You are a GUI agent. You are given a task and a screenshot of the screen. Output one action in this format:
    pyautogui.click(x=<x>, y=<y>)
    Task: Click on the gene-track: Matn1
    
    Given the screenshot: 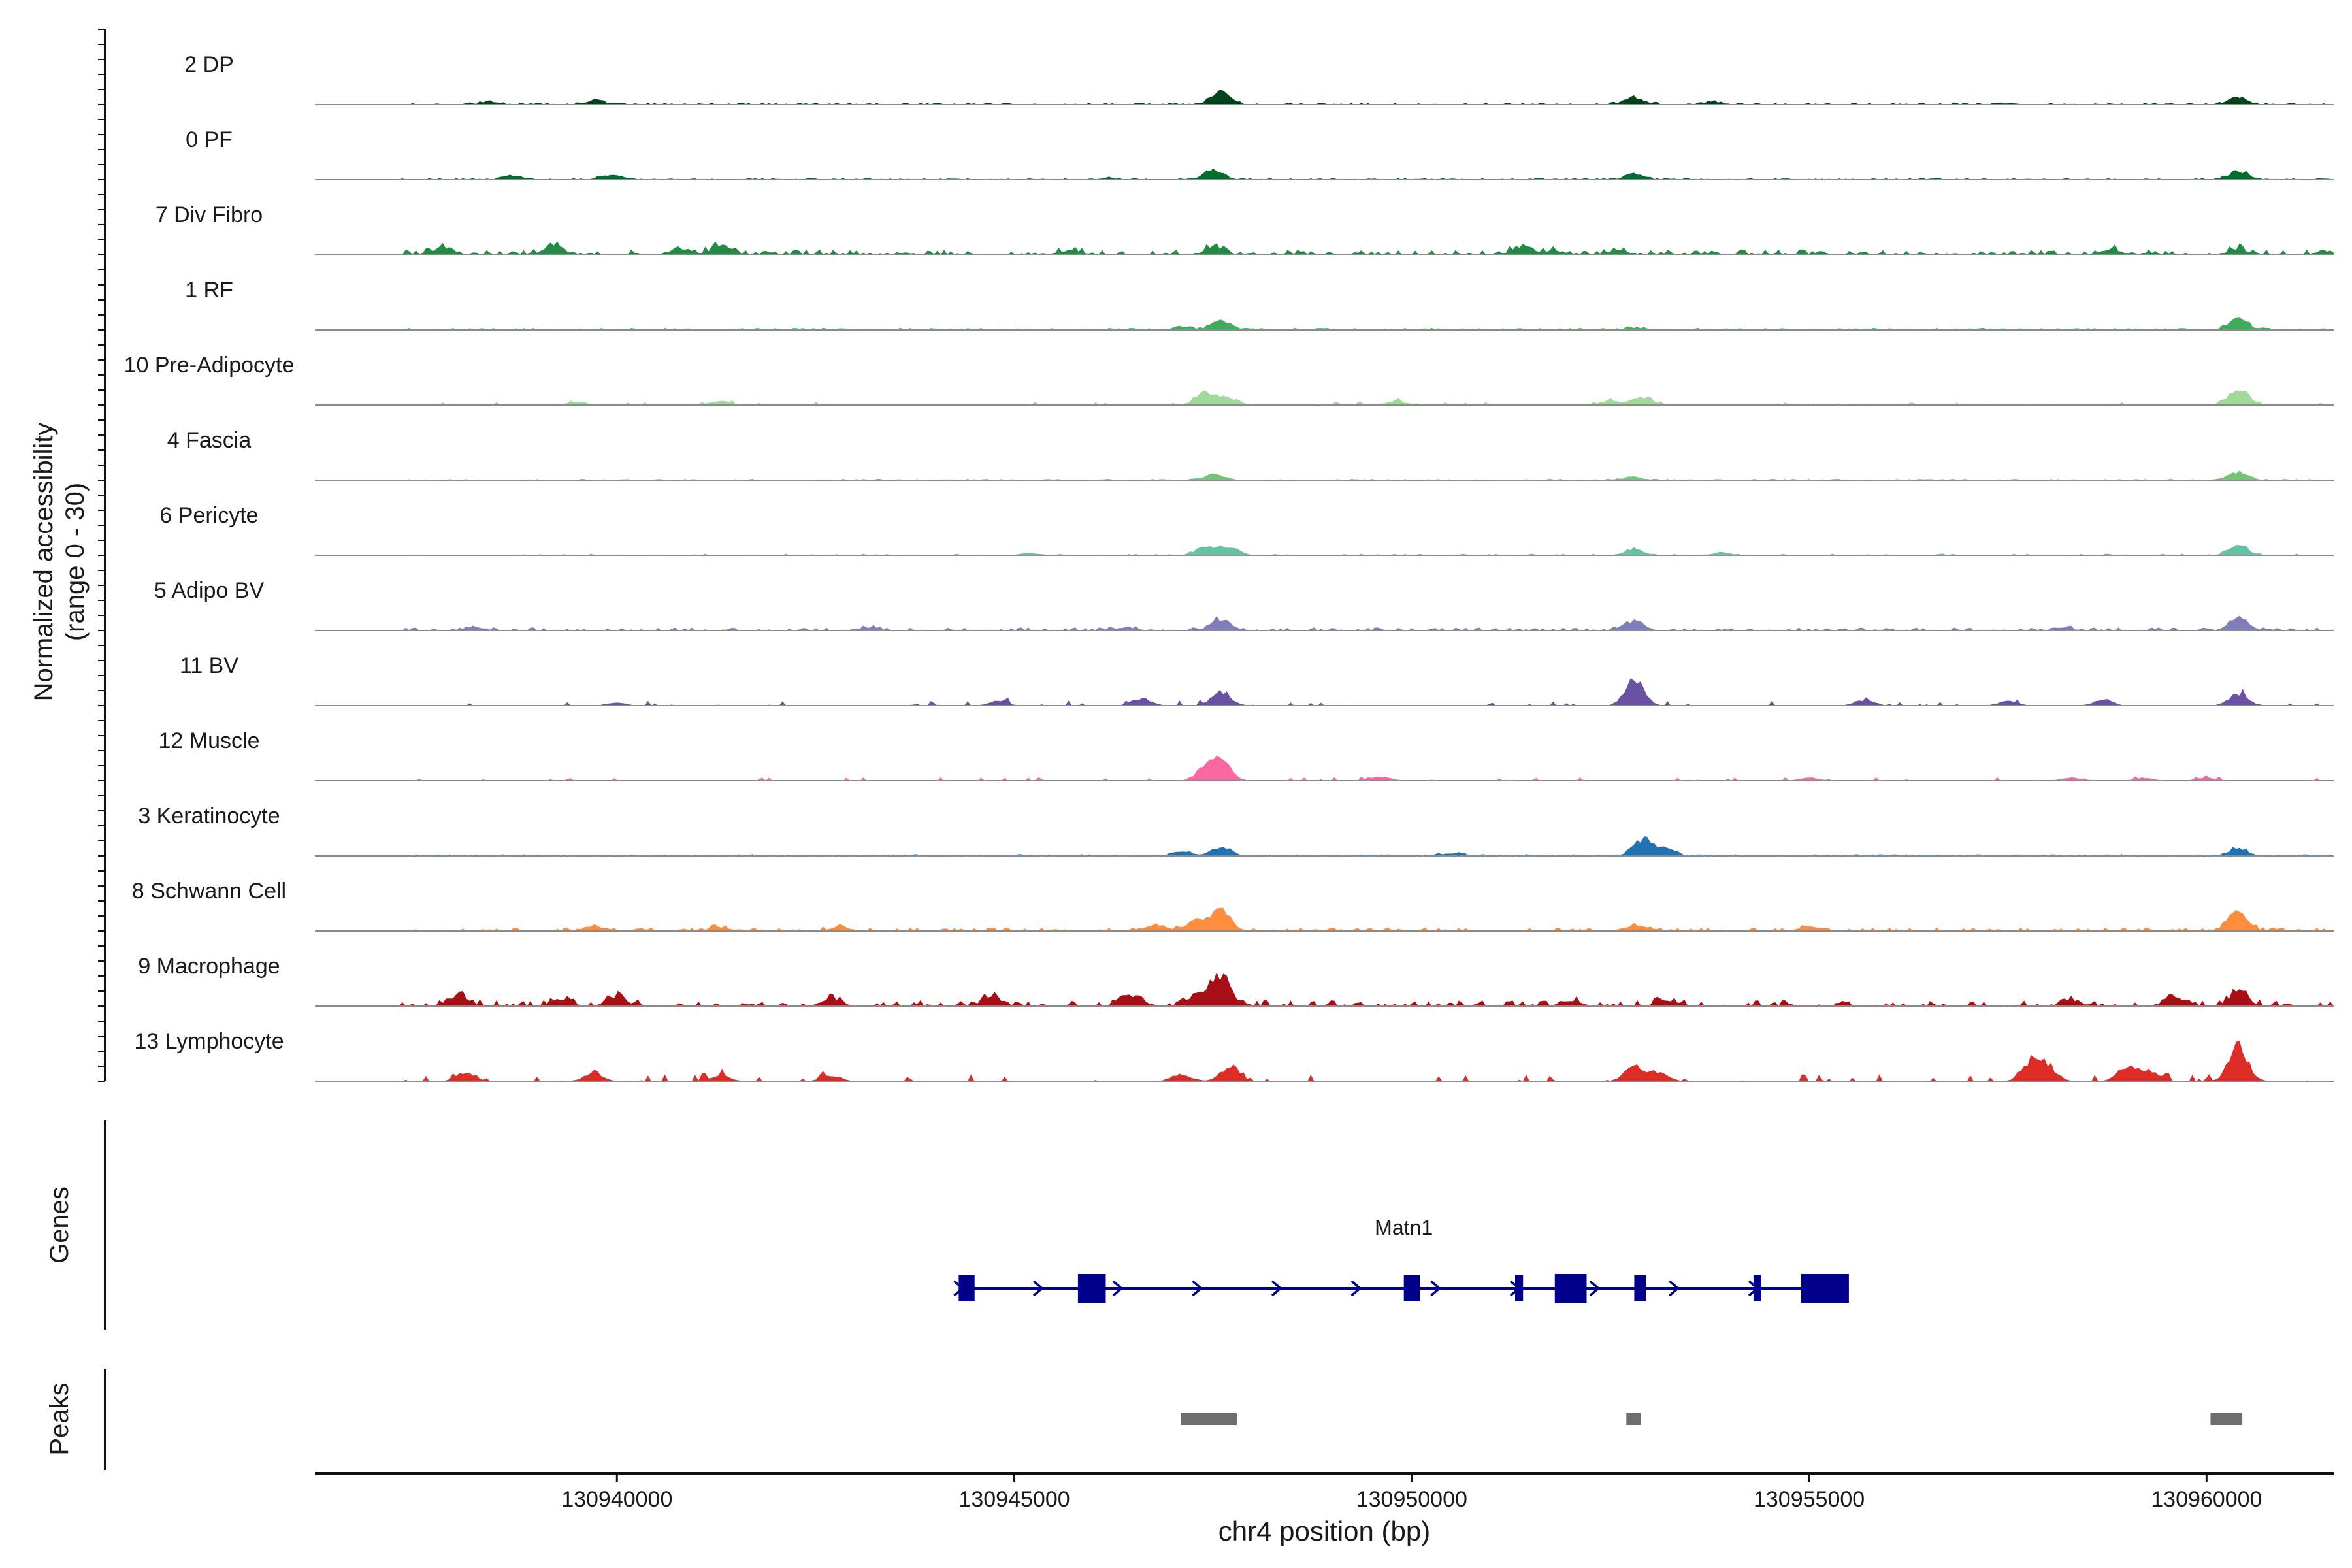 What is the action you would take?
    pyautogui.click(x=1401, y=1259)
    